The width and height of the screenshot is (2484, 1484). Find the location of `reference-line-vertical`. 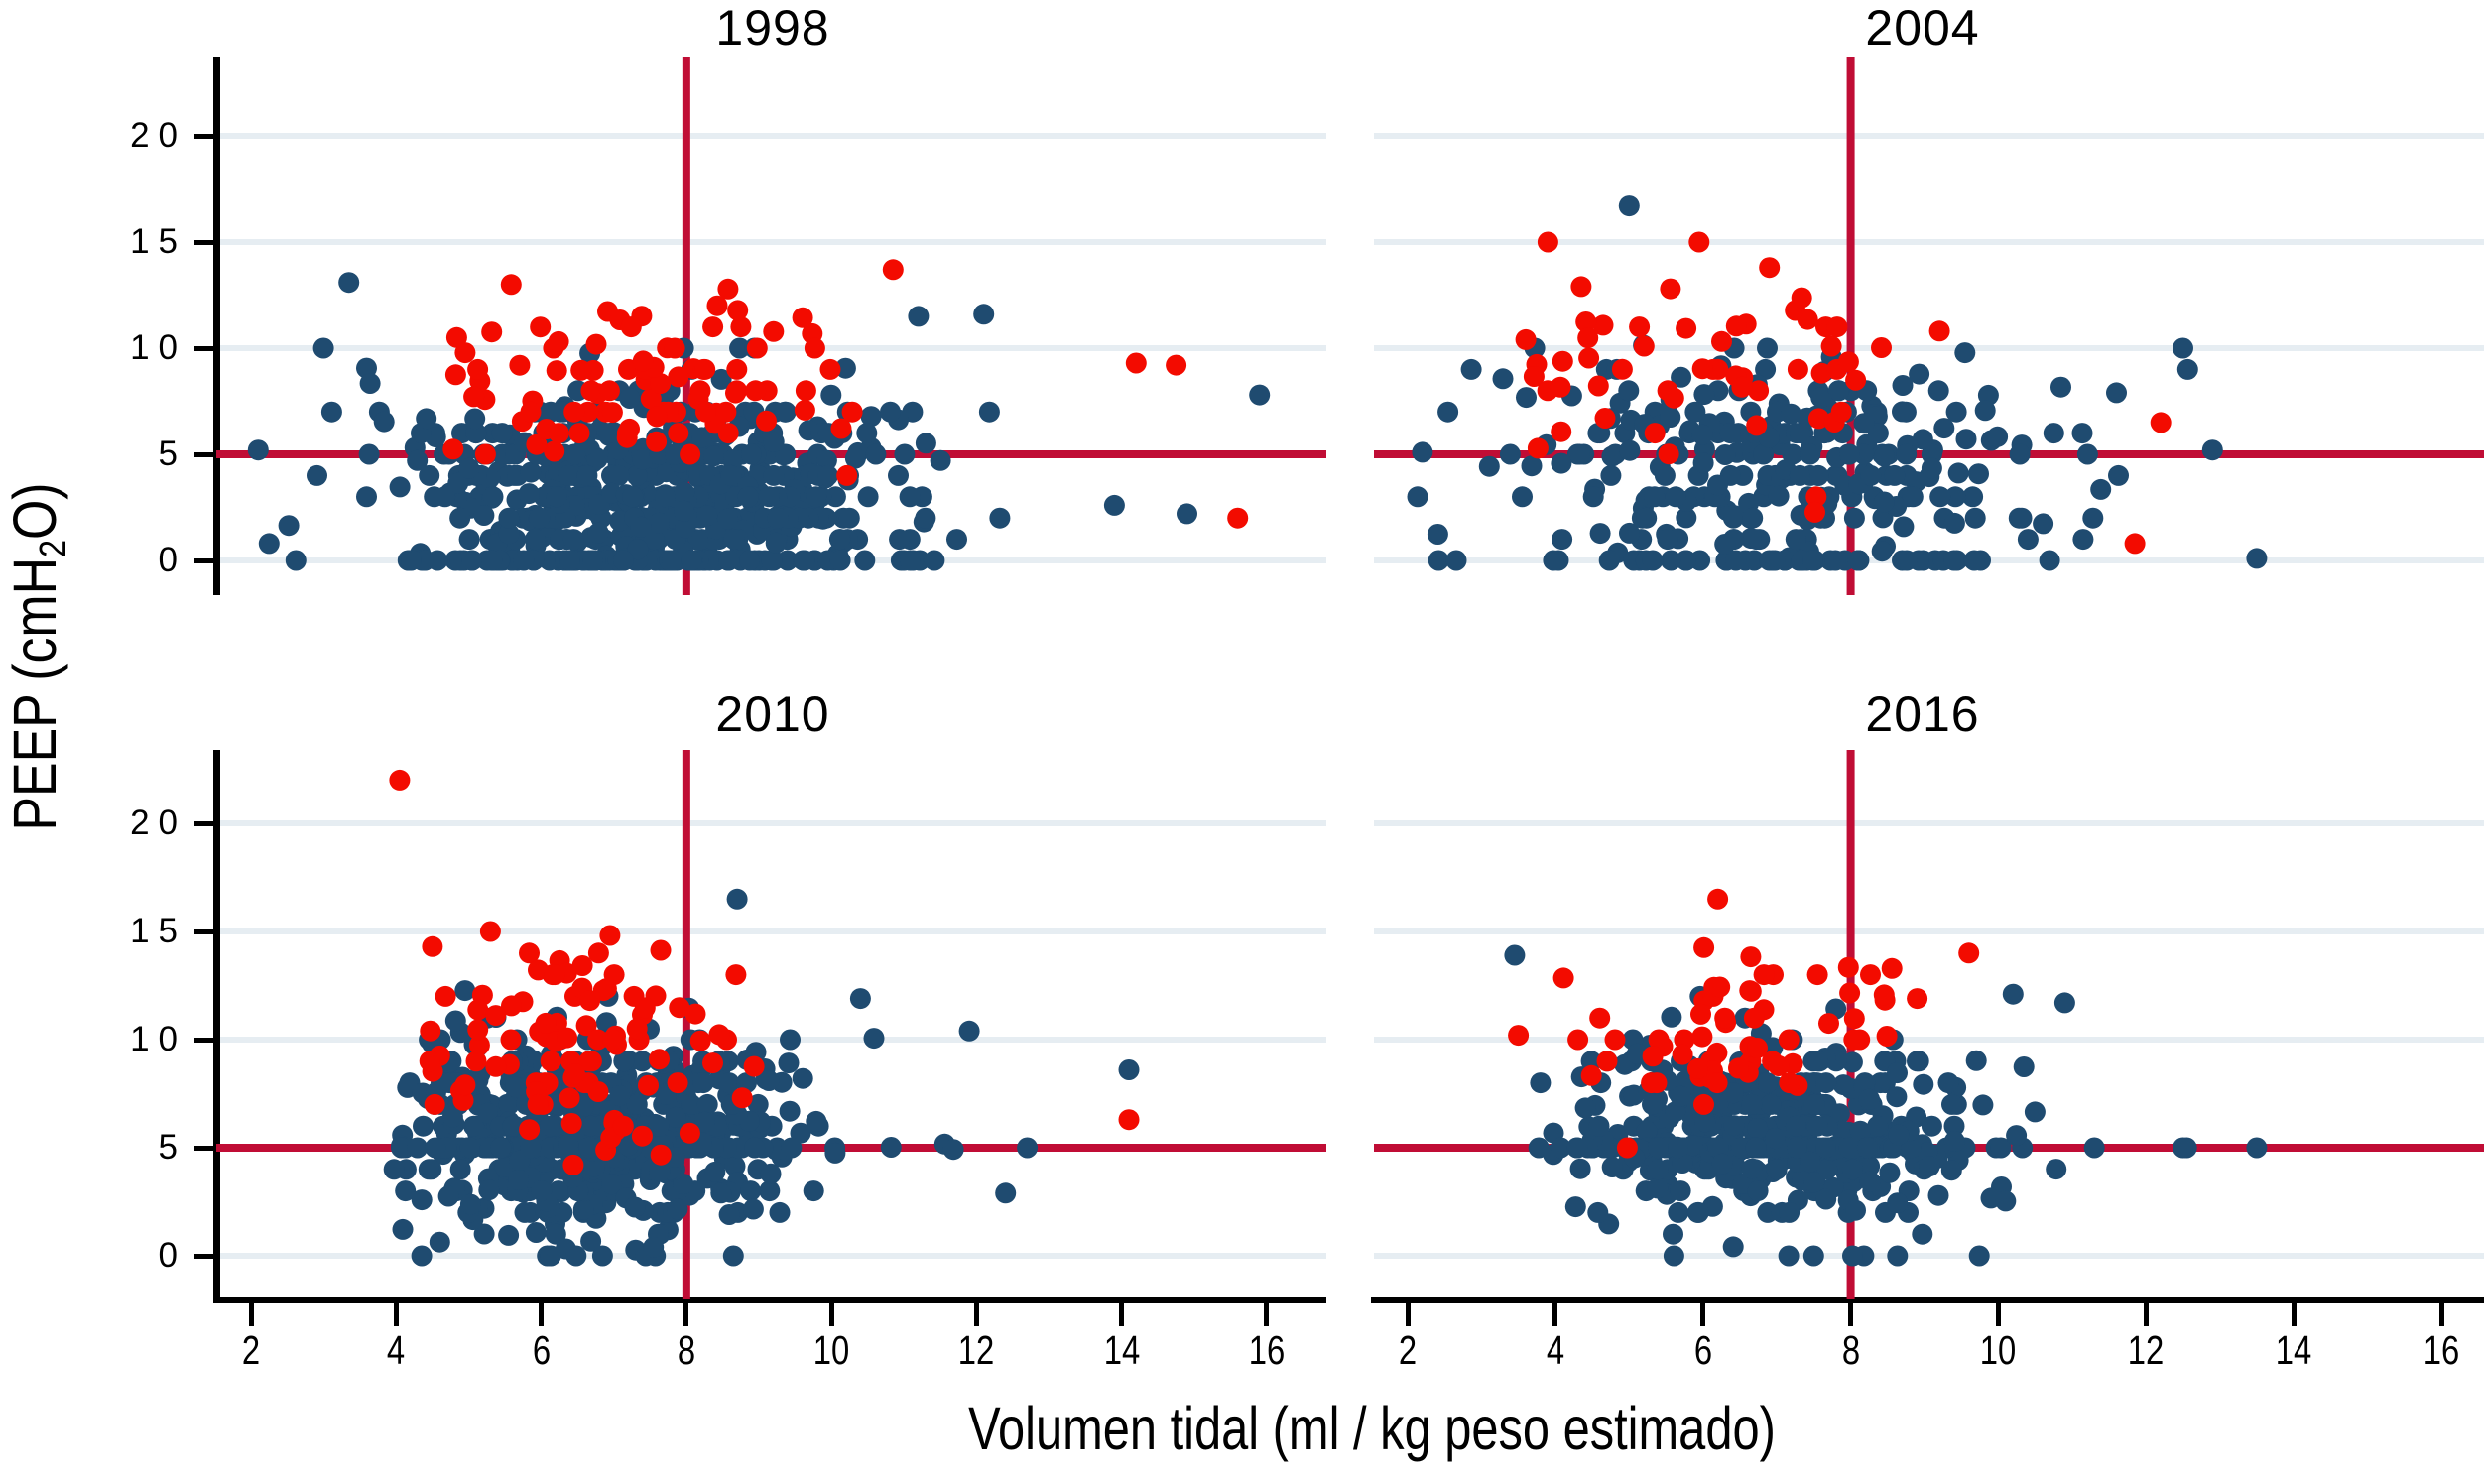

reference-line-vertical is located at coordinates (686, 1024).